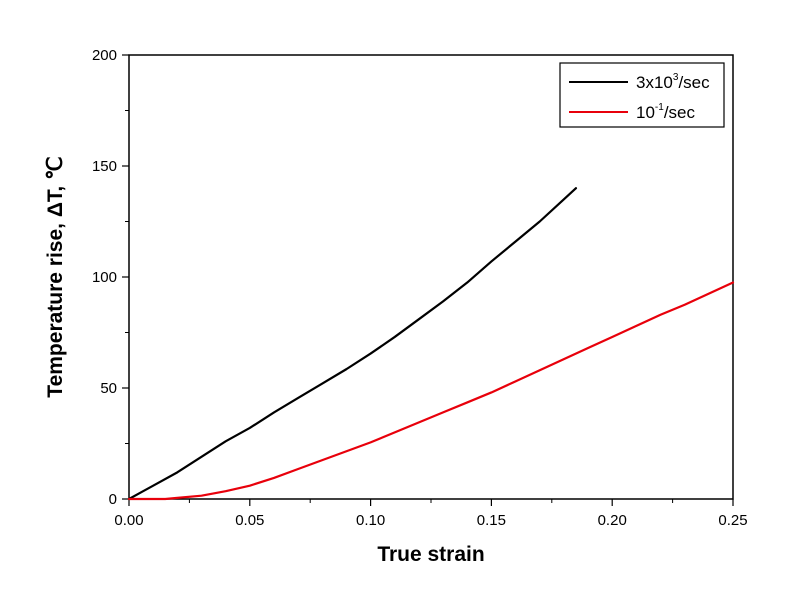 This screenshot has width=795, height=600. I want to click on y-tick-label: 200, so click(104, 55).